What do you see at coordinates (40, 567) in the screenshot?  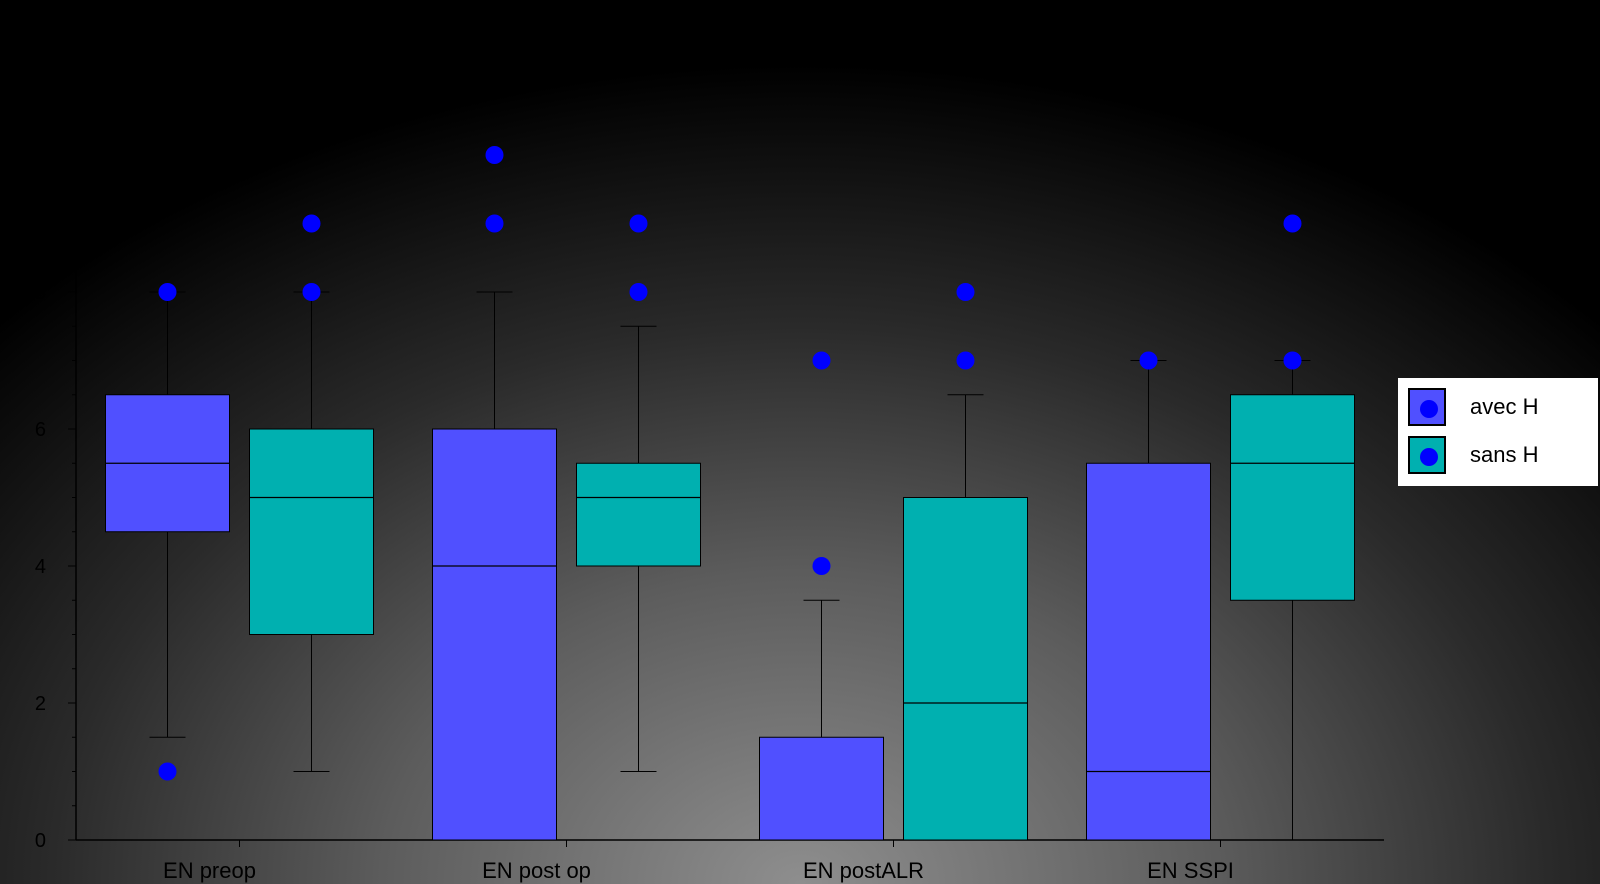 I see `y-tick-label: 4` at bounding box center [40, 567].